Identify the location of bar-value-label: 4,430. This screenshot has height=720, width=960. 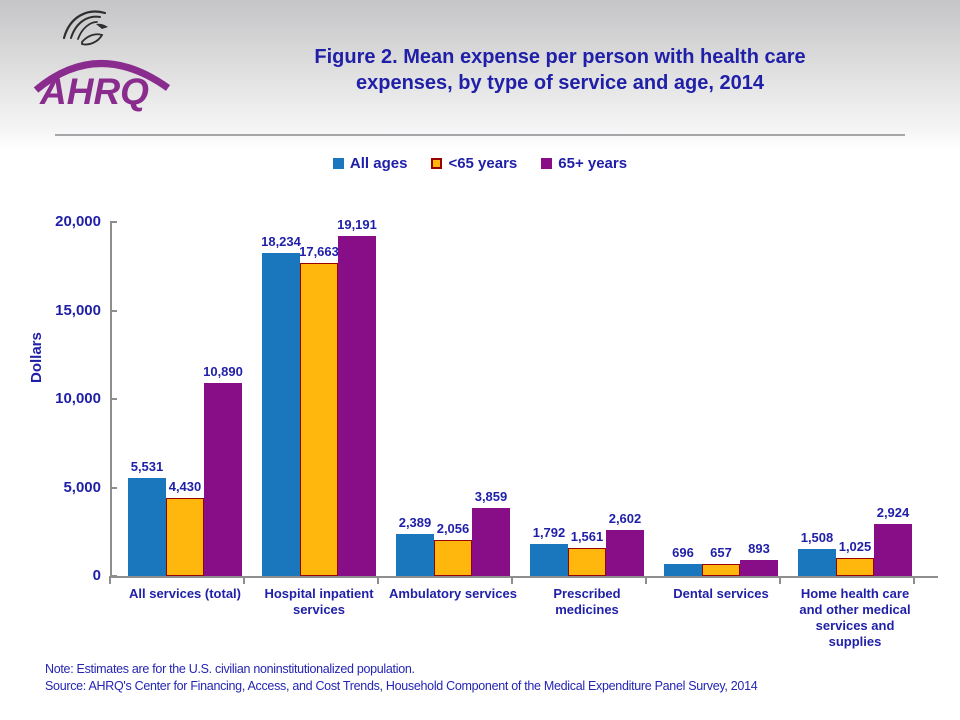
(185, 486).